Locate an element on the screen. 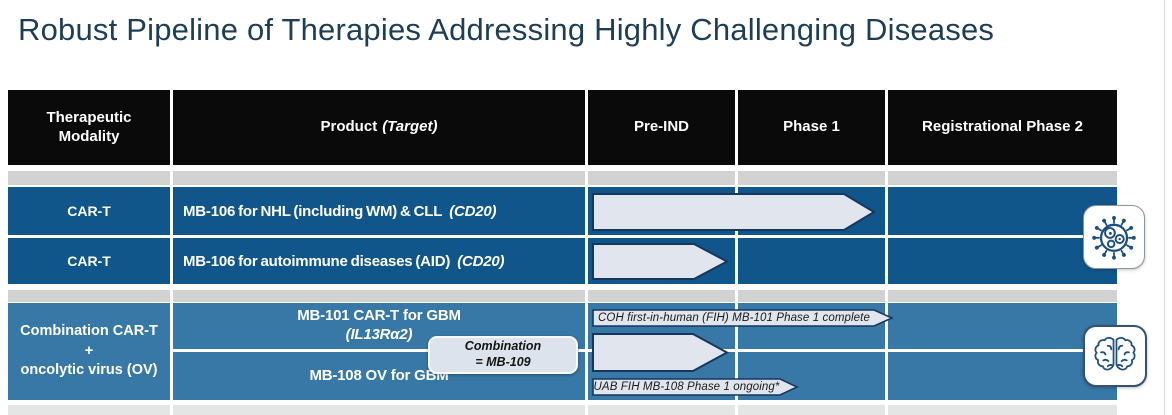  product-cell-mb101: MB-101 CAR-T for GBM (IL13Rα2) is located at coordinates (379, 326).